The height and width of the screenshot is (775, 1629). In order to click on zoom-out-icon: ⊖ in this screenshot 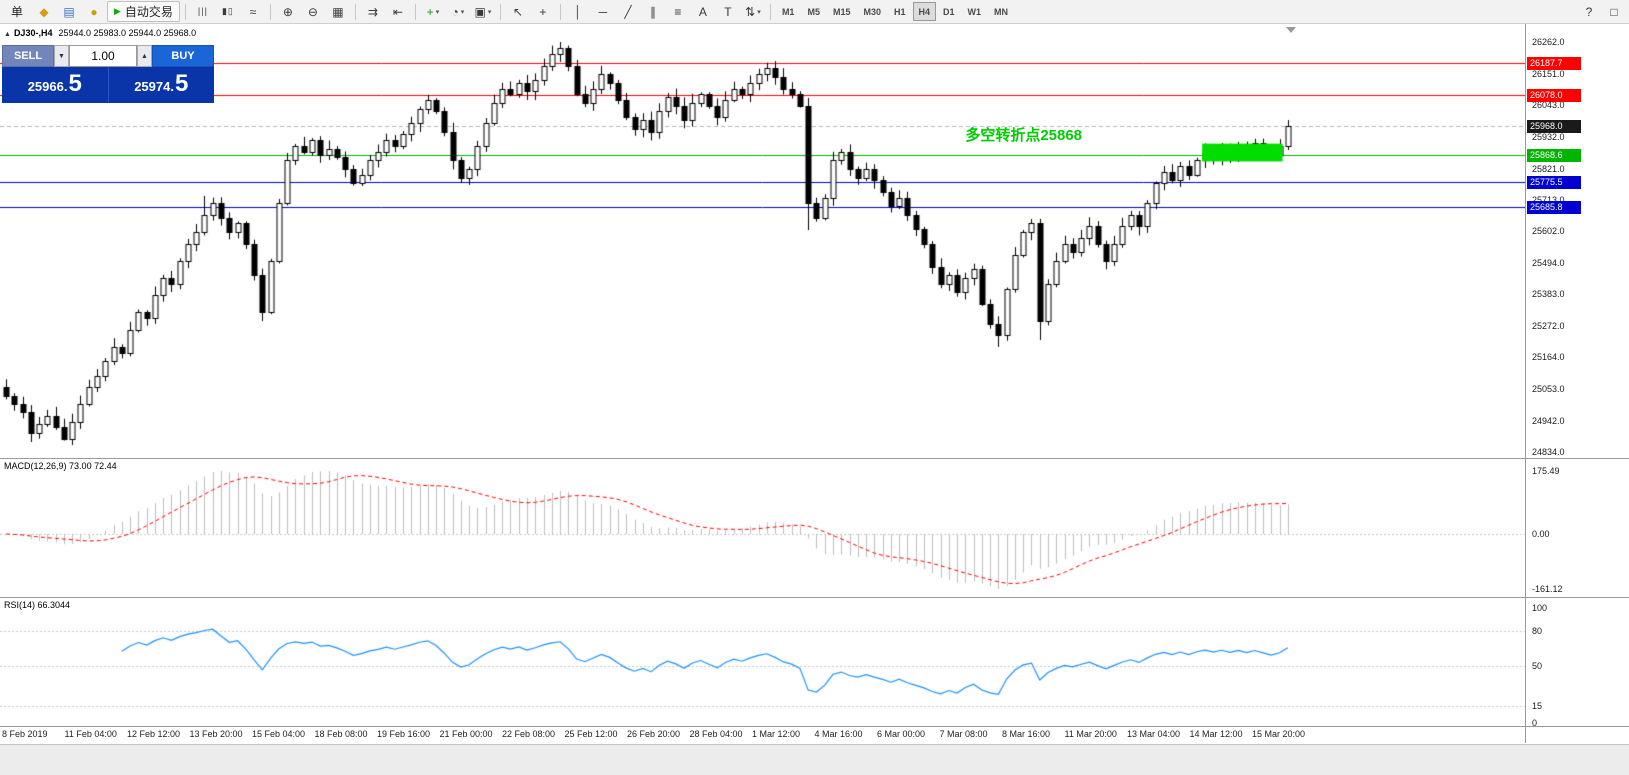, I will do `click(312, 11)`.